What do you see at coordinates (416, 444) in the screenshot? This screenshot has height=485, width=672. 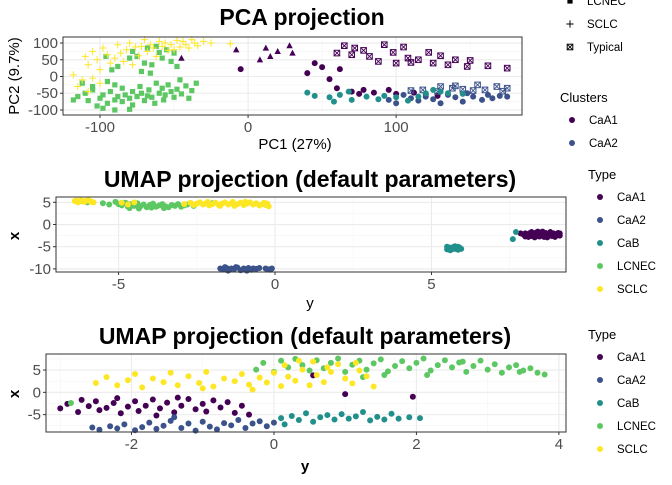 I see `umap-2-x-tick-label: 2` at bounding box center [416, 444].